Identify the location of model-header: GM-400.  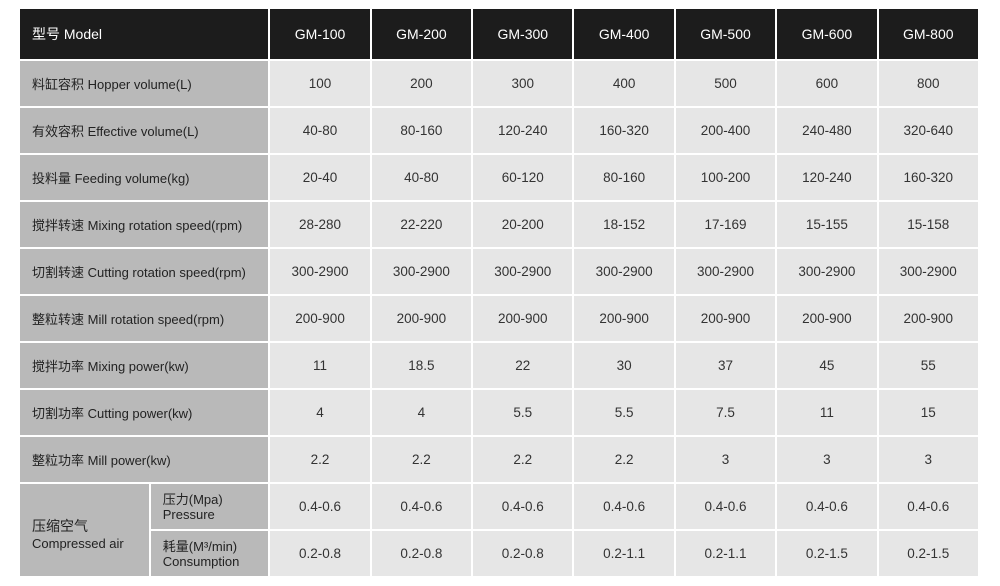
(624, 34).